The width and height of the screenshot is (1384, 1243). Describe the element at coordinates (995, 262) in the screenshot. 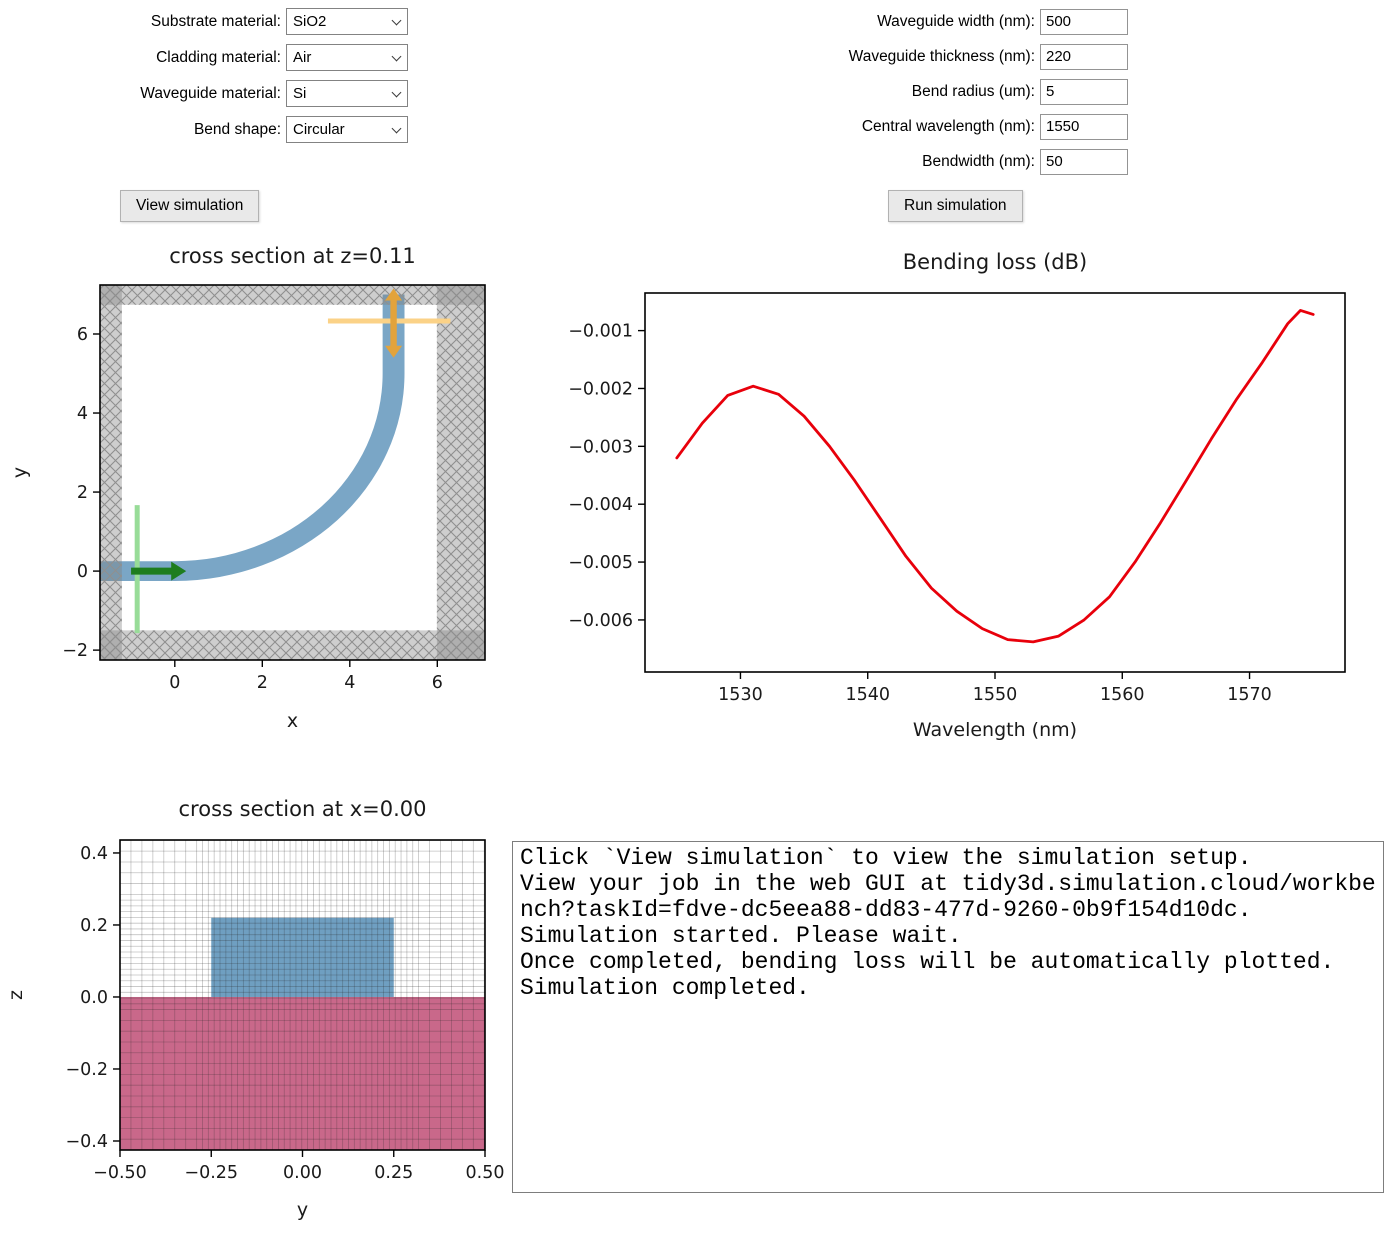

I see `plot-title: Bending loss (dB)` at that location.